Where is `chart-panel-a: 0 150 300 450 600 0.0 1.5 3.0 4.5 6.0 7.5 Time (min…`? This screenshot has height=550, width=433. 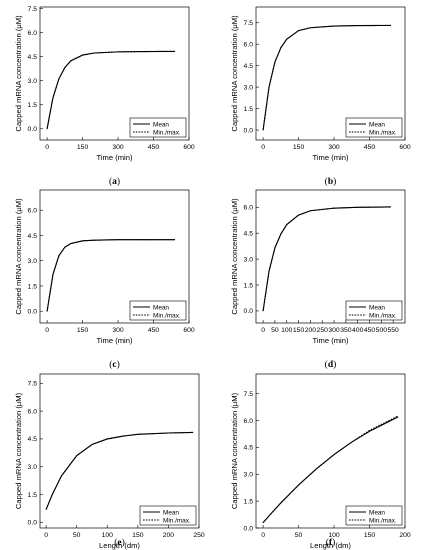
chart-panel-a: 0 150 300 450 600 0.0 1.5 3.0 4.5 6.0 7.5 Time (min… is located at coordinates (104, 96).